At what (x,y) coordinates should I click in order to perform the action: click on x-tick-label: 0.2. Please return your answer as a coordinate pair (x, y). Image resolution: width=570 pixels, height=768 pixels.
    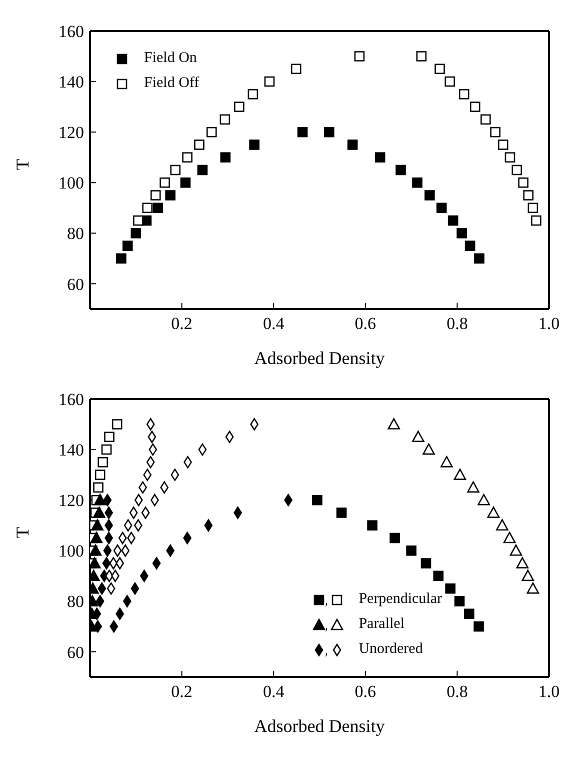
    Looking at the image, I should click on (181, 692).